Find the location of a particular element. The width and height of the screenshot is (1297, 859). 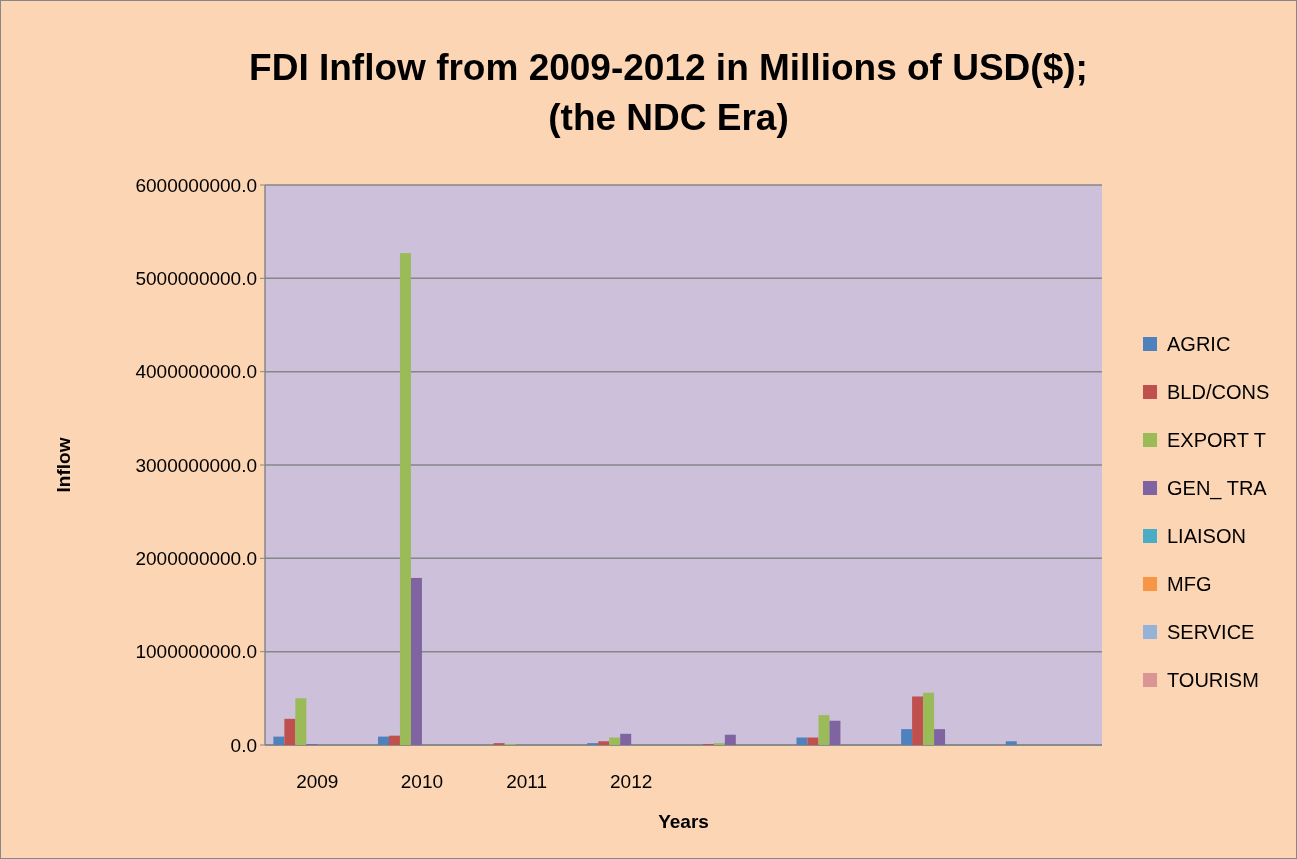

legend-label: GEN_ TRA is located at coordinates (1217, 488).